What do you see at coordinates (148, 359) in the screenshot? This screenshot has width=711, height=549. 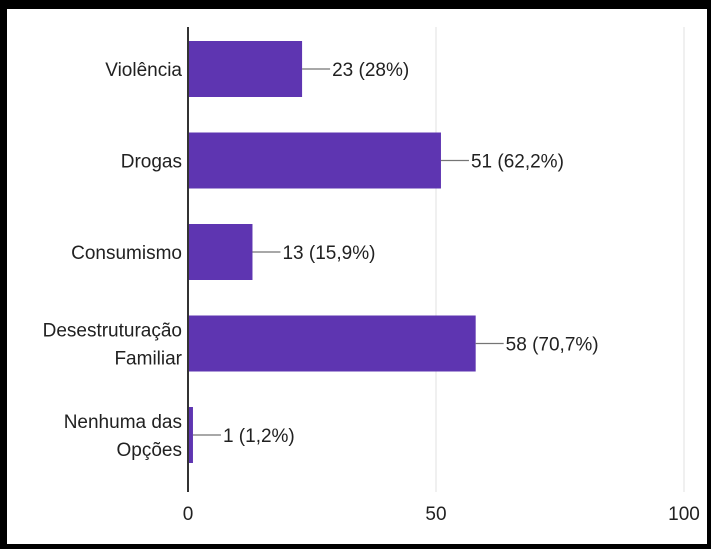 I see `category-label: Familiar` at bounding box center [148, 359].